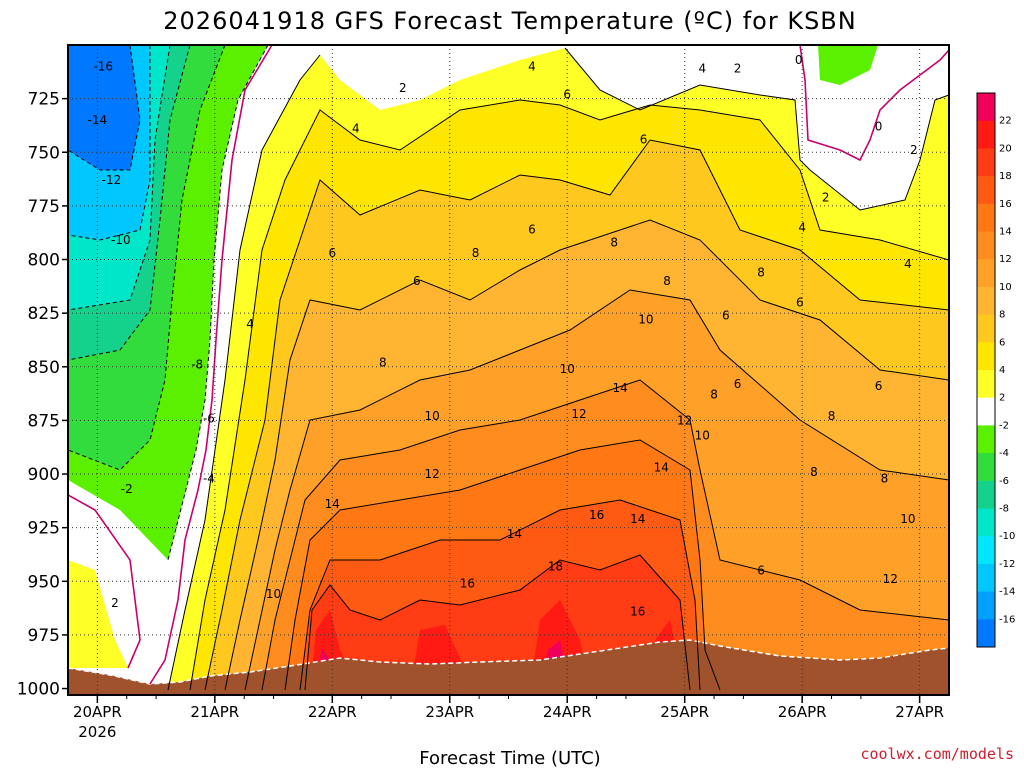 The image size is (1024, 768). I want to click on contour-label: -8, so click(197, 365).